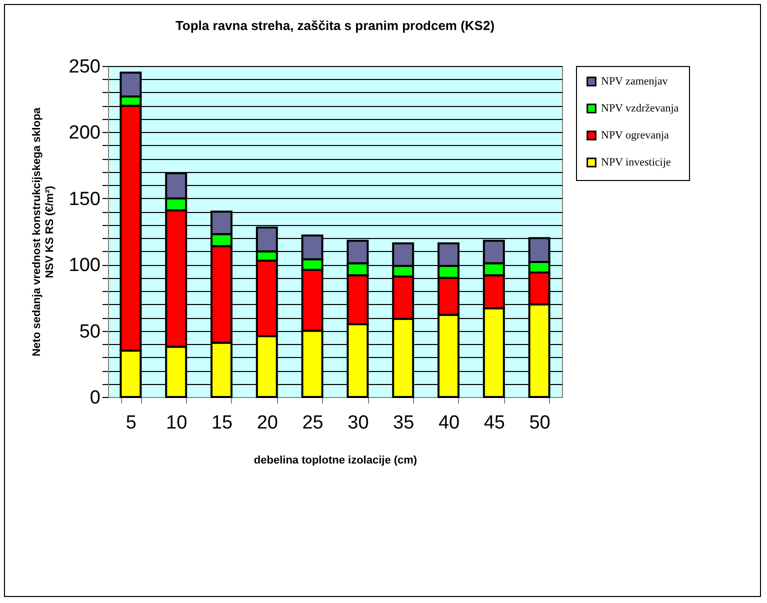 This screenshot has height=603, width=767. Describe the element at coordinates (131, 423) in the screenshot. I see `x-tick-label: 5` at that location.